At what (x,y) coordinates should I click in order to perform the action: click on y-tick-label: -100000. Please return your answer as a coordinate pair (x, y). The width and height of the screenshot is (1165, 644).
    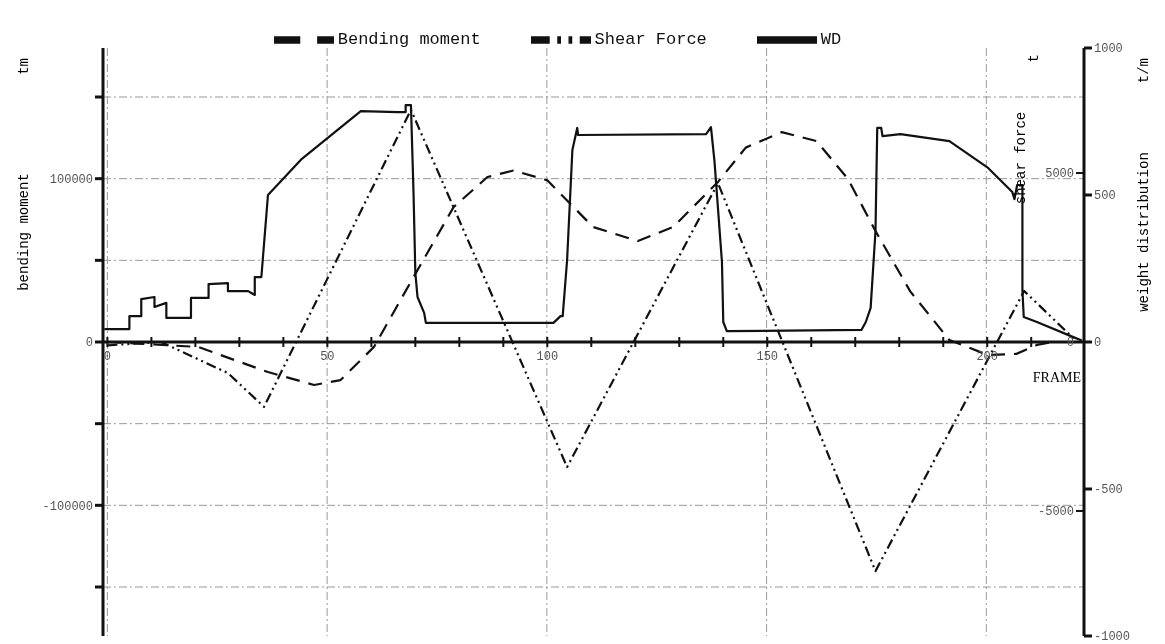
    Looking at the image, I should click on (67, 506).